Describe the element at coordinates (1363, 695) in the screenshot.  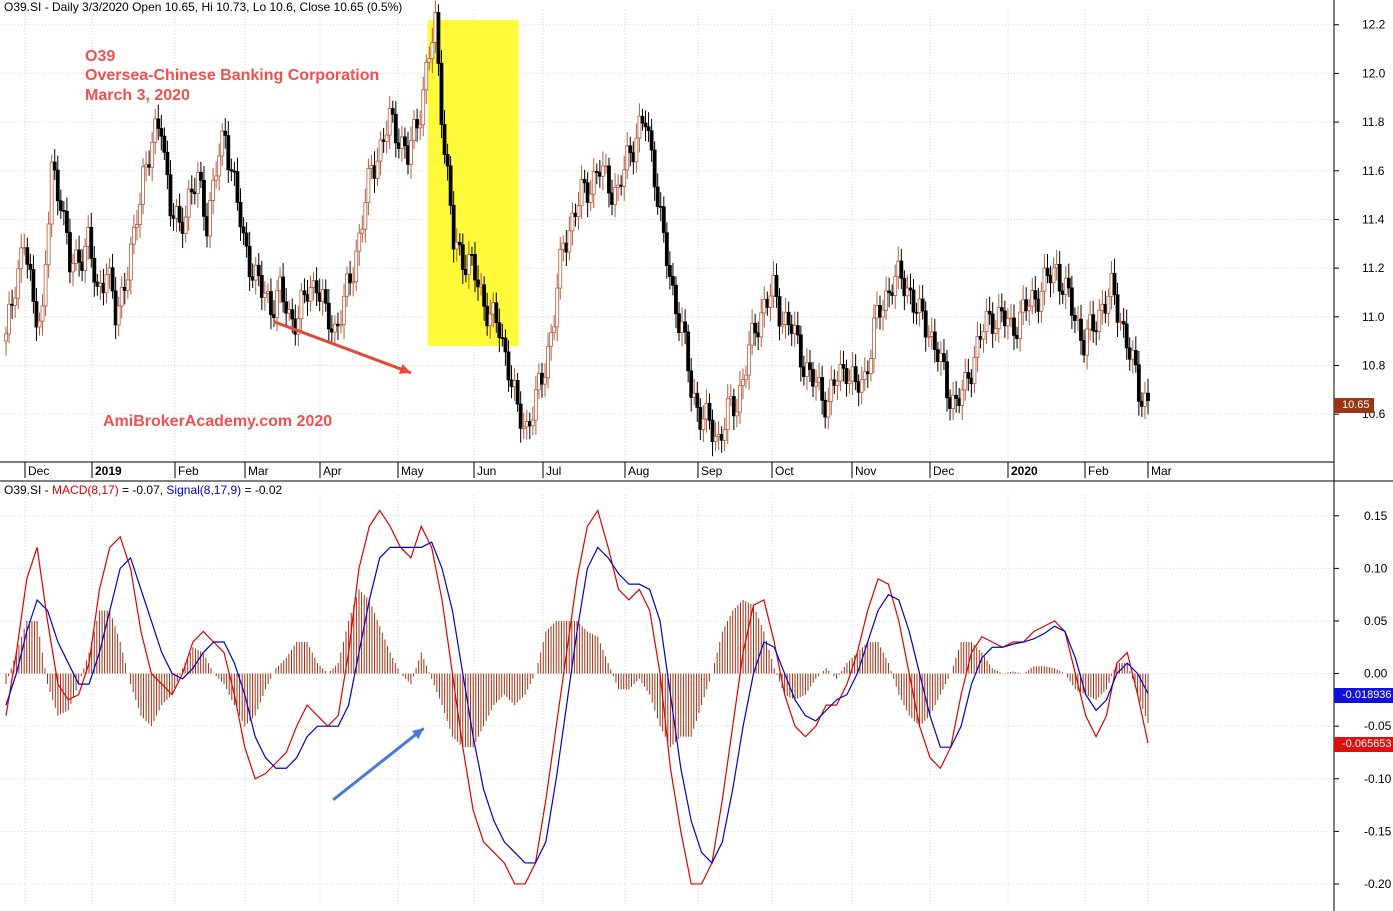
I see `signal-last-tag: -0.018936` at that location.